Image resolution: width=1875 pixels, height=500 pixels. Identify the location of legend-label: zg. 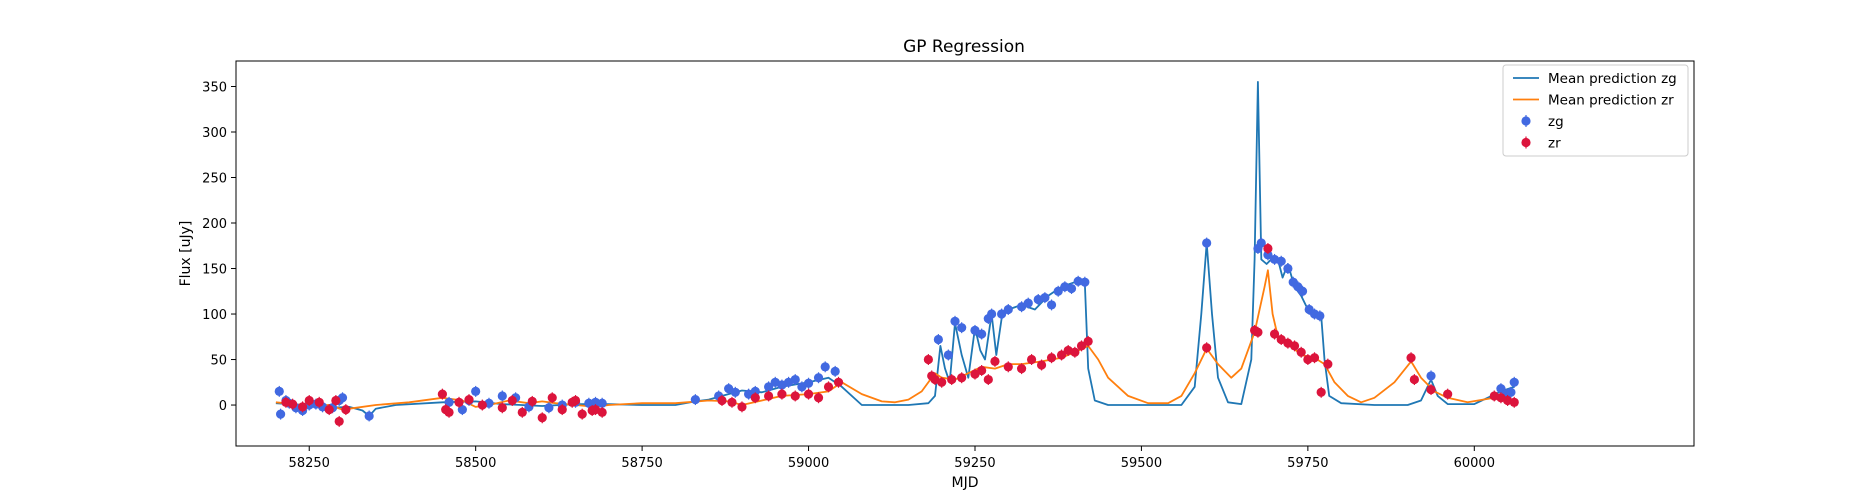
(1556, 122).